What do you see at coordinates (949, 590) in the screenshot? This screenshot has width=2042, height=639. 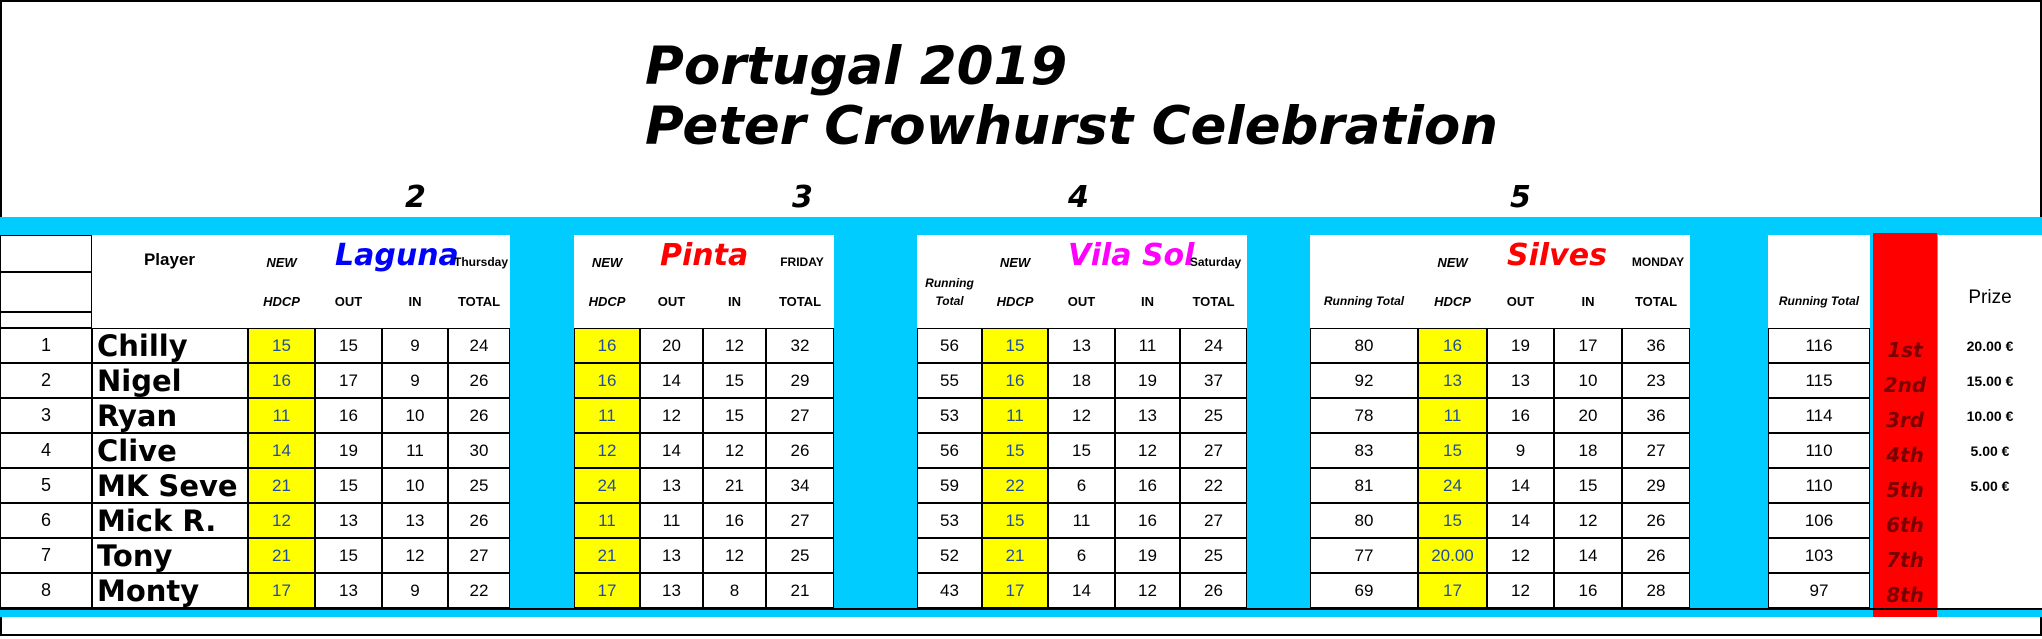 I see `running-total-cell: 43` at bounding box center [949, 590].